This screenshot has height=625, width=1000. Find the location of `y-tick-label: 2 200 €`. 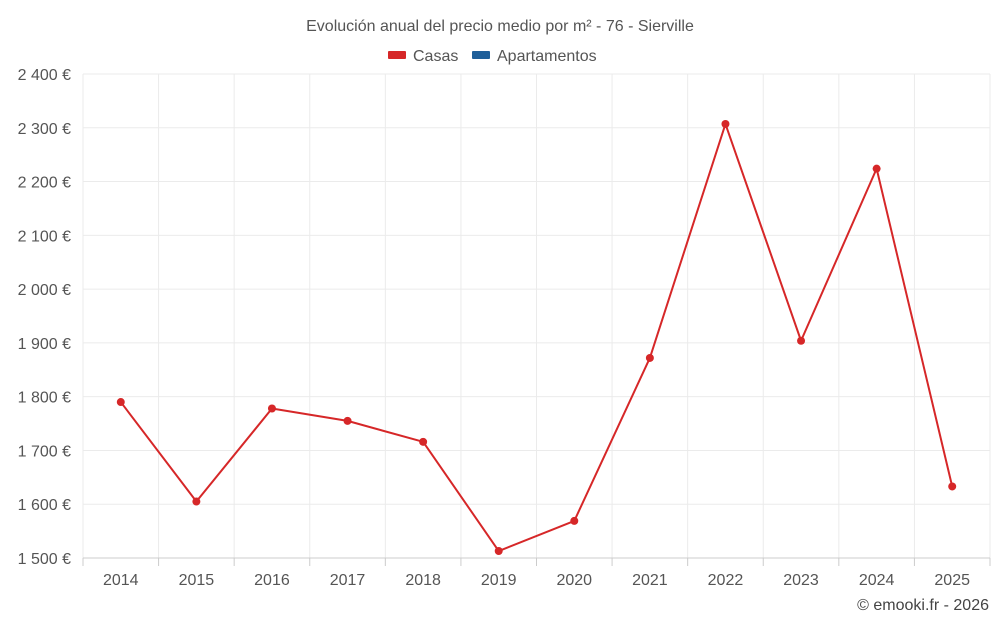

y-tick-label: 2 200 € is located at coordinates (44, 183).